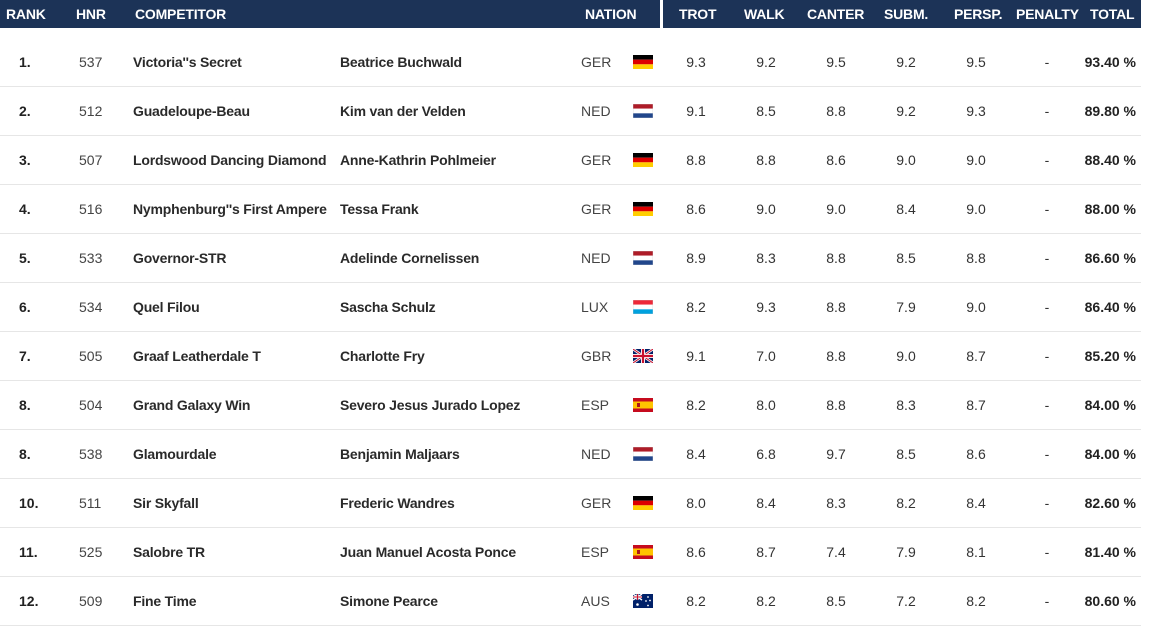  What do you see at coordinates (180, 258) in the screenshot?
I see `horse-name: Governor-STR` at bounding box center [180, 258].